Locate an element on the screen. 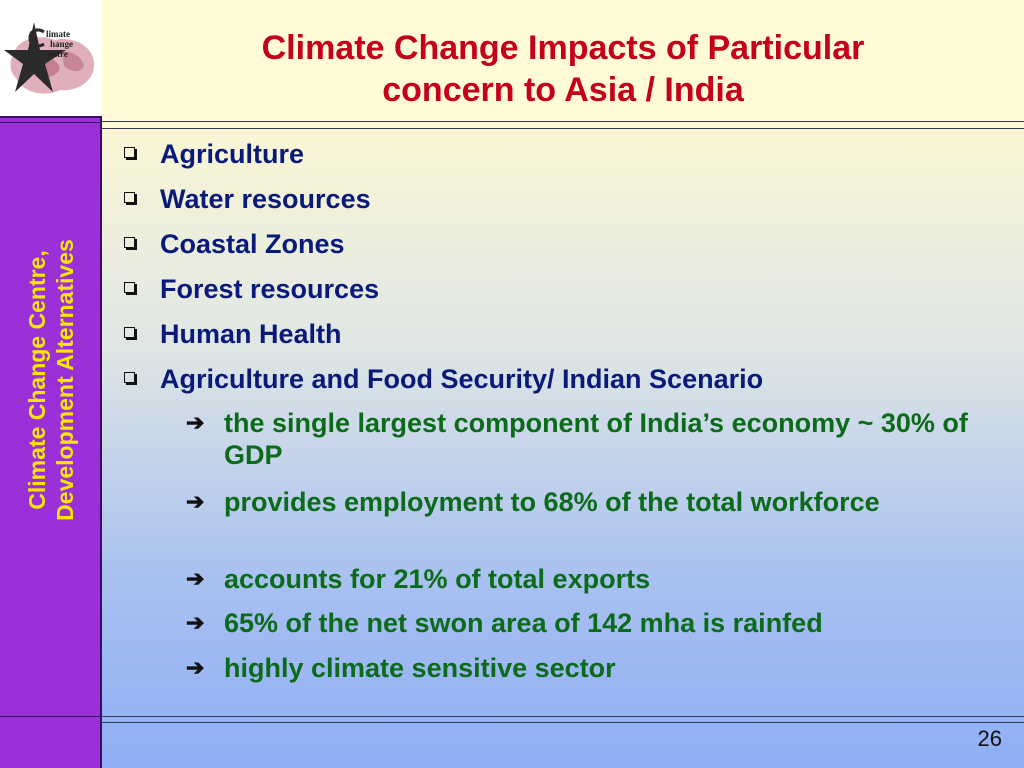 The width and height of the screenshot is (1024, 768). bullet-text: Water resources is located at coordinates (265, 199).